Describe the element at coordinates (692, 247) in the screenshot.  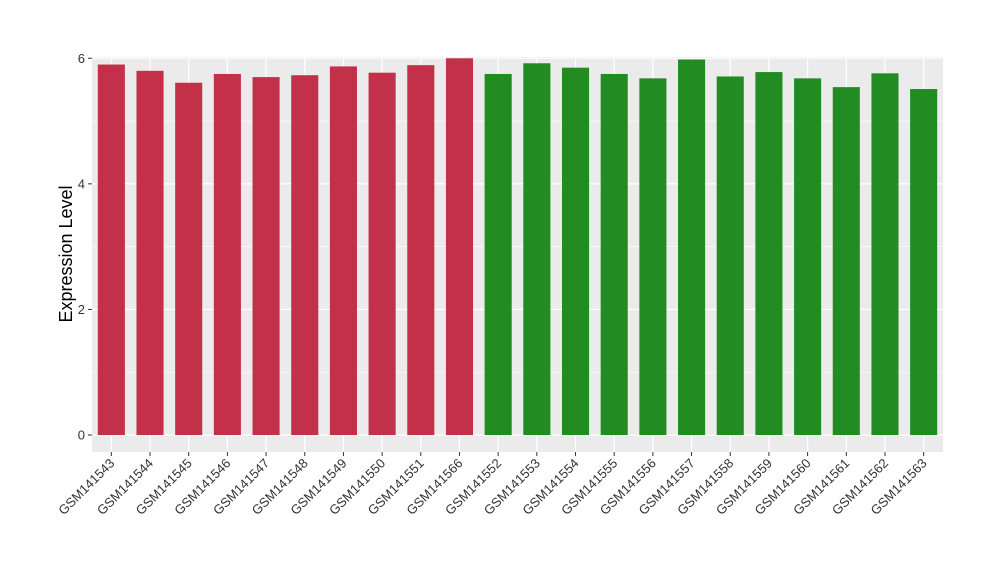
I see `bar-GSM141557` at that location.